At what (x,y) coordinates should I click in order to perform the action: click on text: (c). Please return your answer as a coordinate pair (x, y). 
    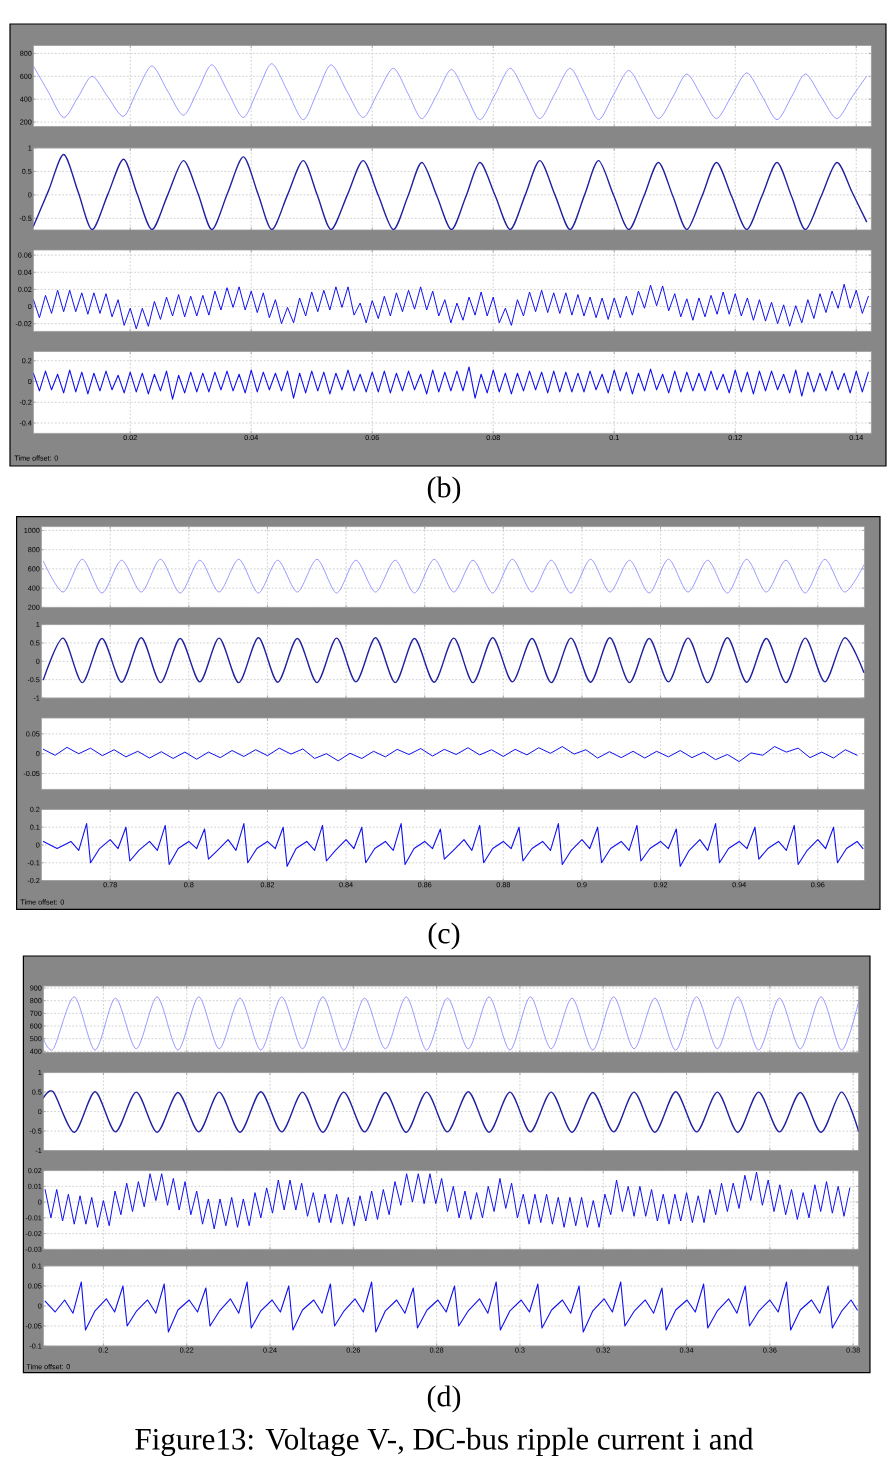
    Looking at the image, I should click on (444, 936).